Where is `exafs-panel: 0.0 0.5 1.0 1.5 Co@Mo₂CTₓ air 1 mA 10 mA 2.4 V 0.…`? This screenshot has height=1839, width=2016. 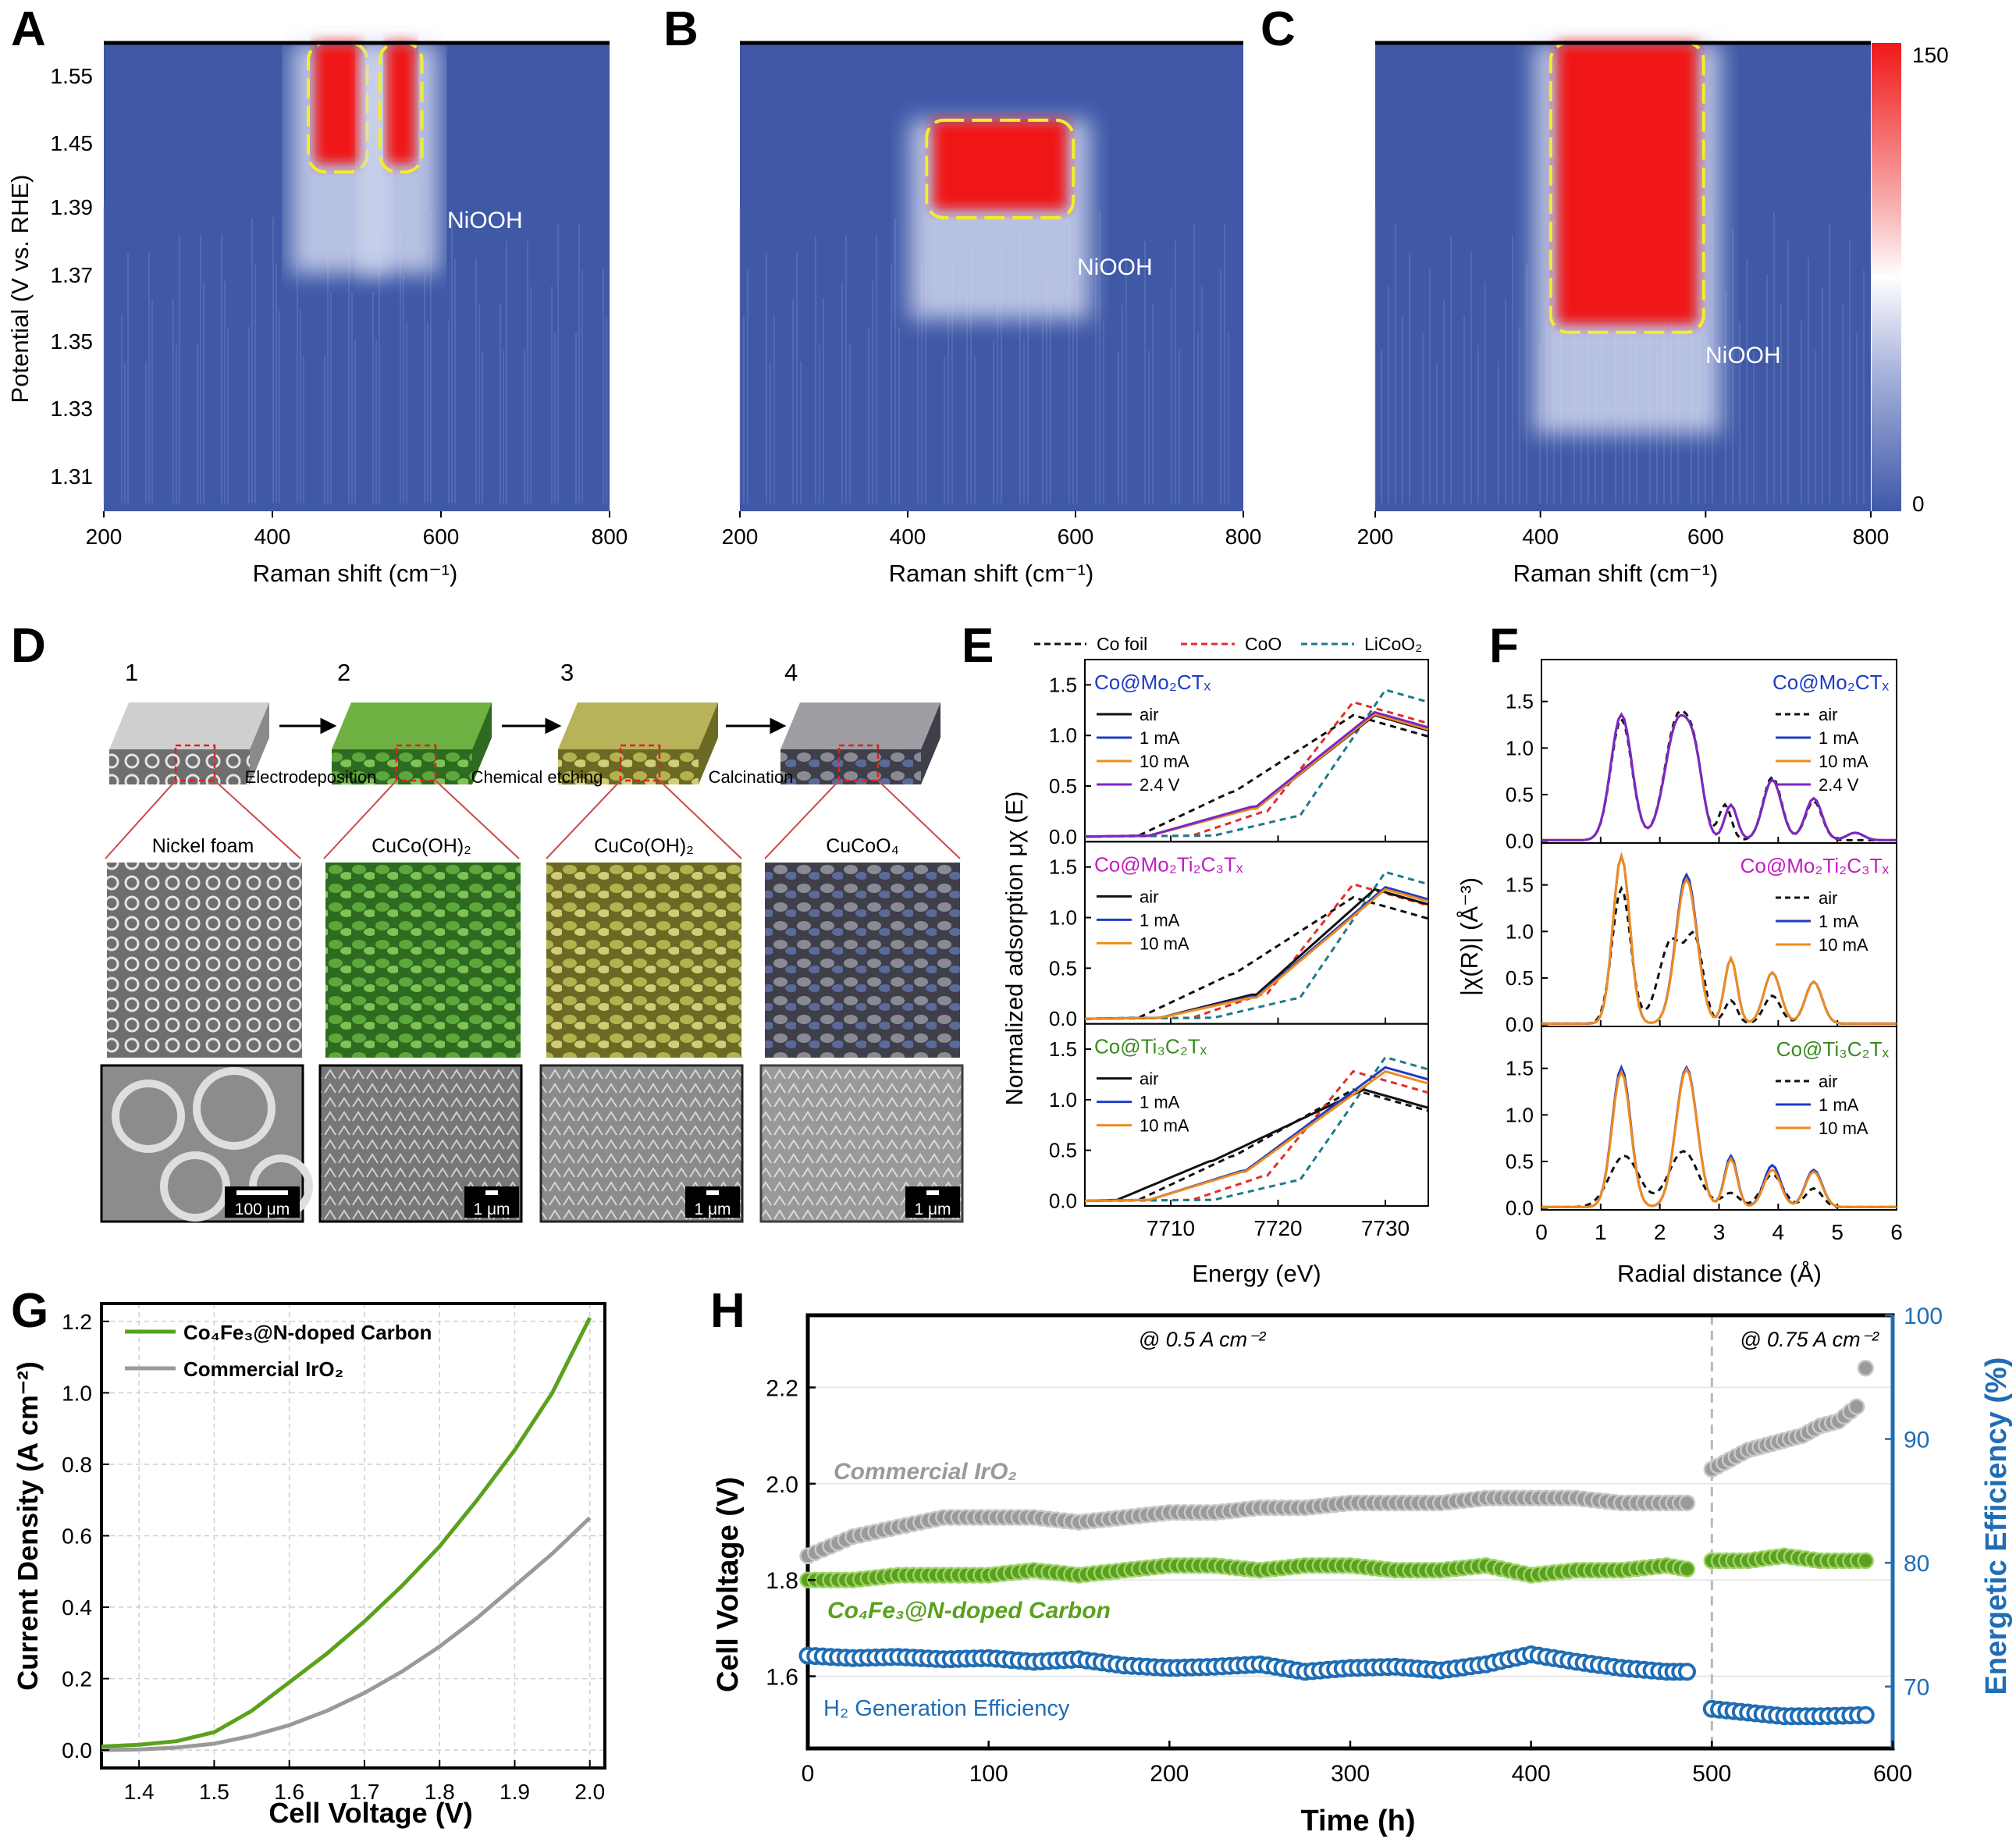 exafs-panel: 0.0 0.5 1.0 1.5 Co@Mo₂CTₓ air 1 mA 10 mA 2.4 V 0.… is located at coordinates (1704, 951).